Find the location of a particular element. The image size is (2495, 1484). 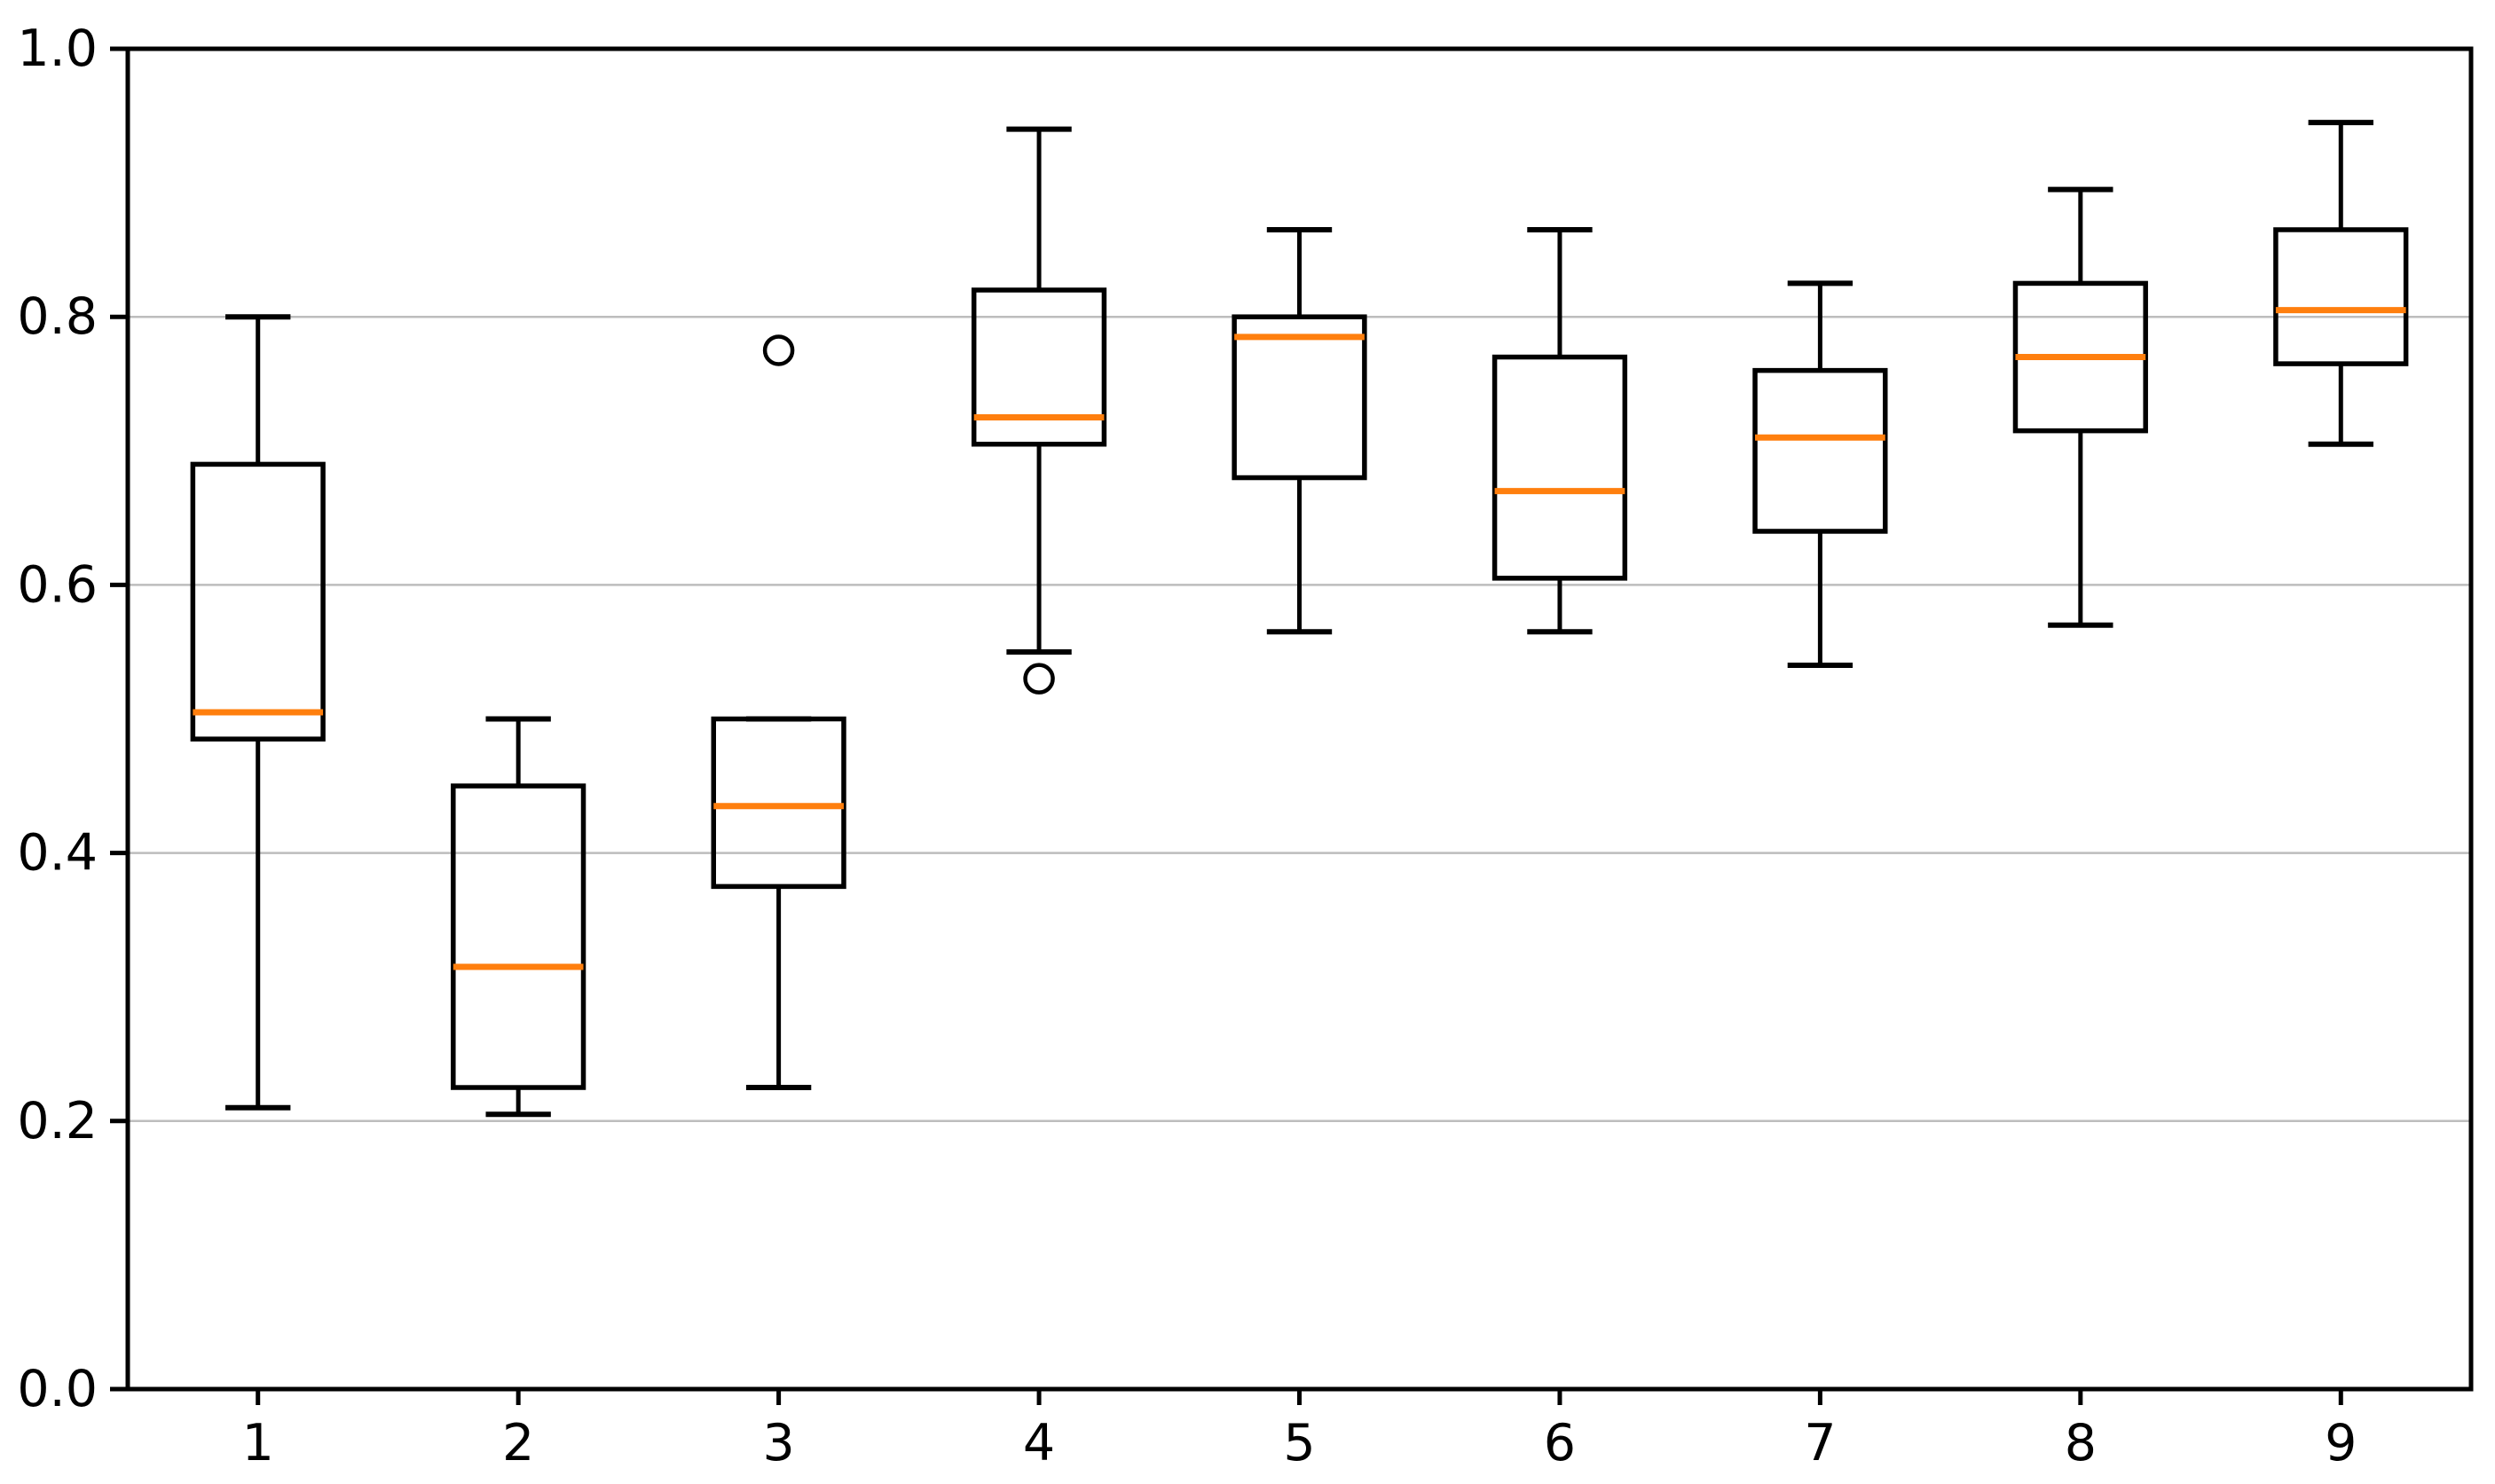

x-tick-label-7: 7 is located at coordinates (1820, 1443).